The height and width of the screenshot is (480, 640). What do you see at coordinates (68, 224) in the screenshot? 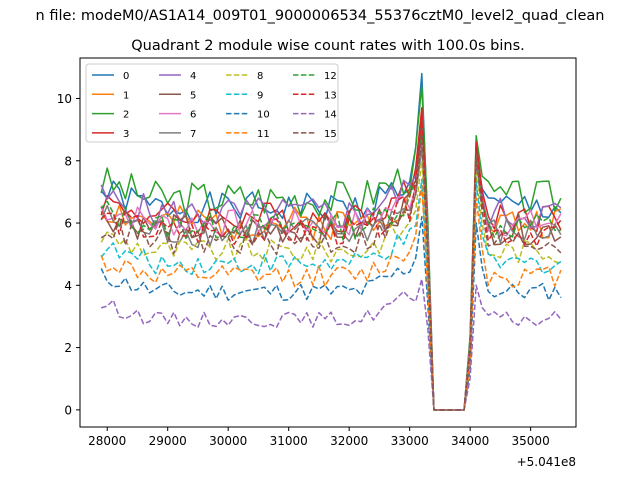
I see `y-tick-label: 6` at bounding box center [68, 224].